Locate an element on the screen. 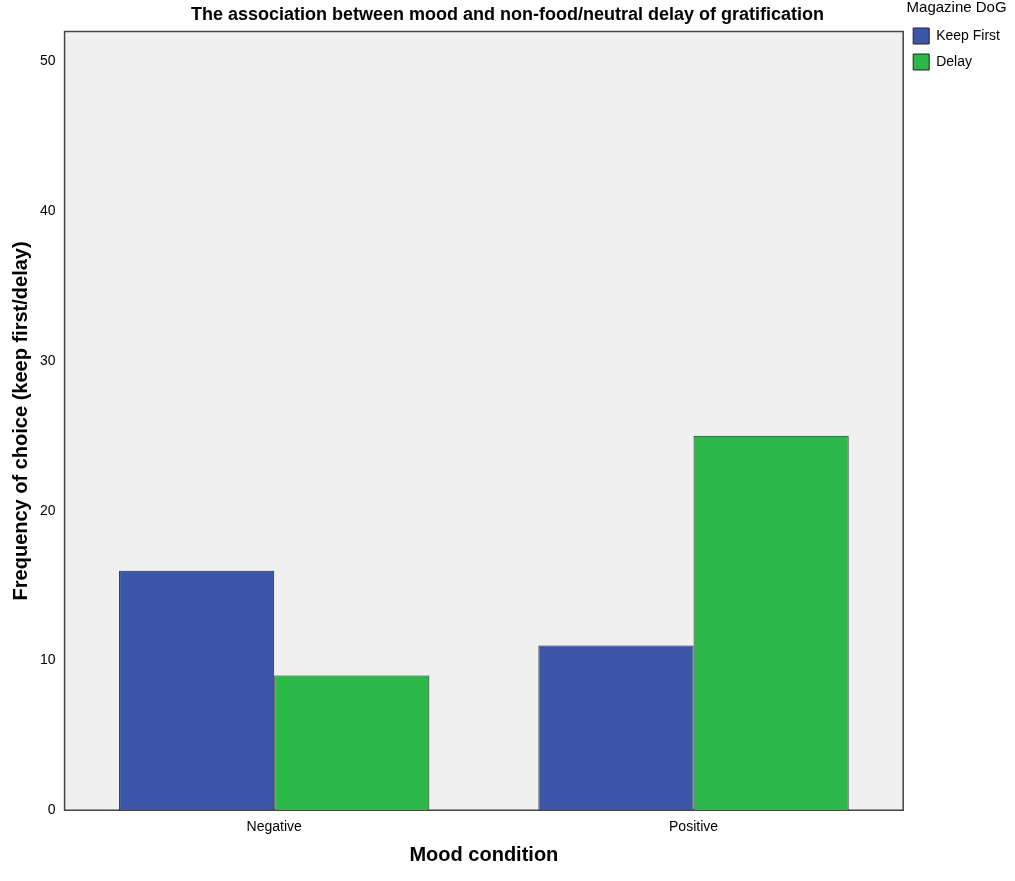 The height and width of the screenshot is (881, 1015). y-tick-label: 50 is located at coordinates (47, 60).